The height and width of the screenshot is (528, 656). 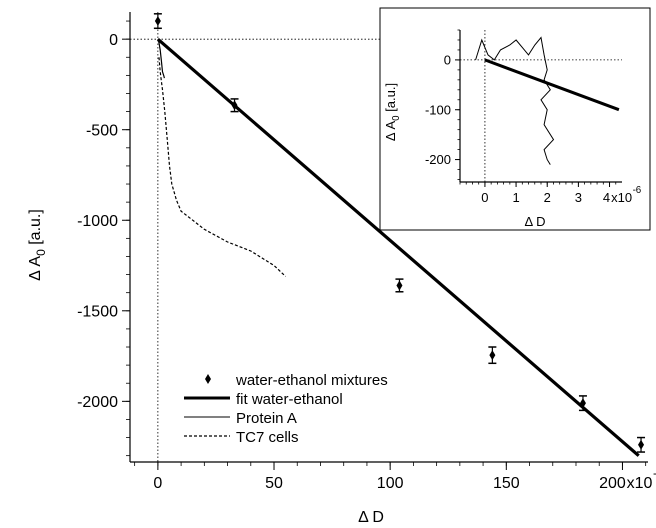 I want to click on legend-entry: Protein A, so click(x=240, y=418).